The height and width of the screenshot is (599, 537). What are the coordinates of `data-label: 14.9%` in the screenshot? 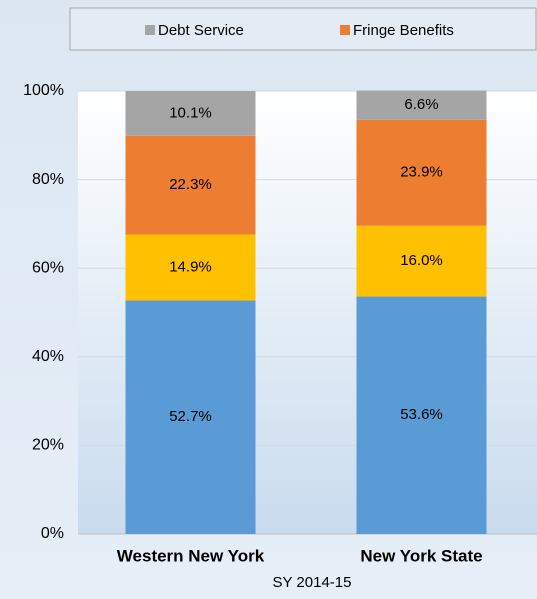 It's located at (190, 267).